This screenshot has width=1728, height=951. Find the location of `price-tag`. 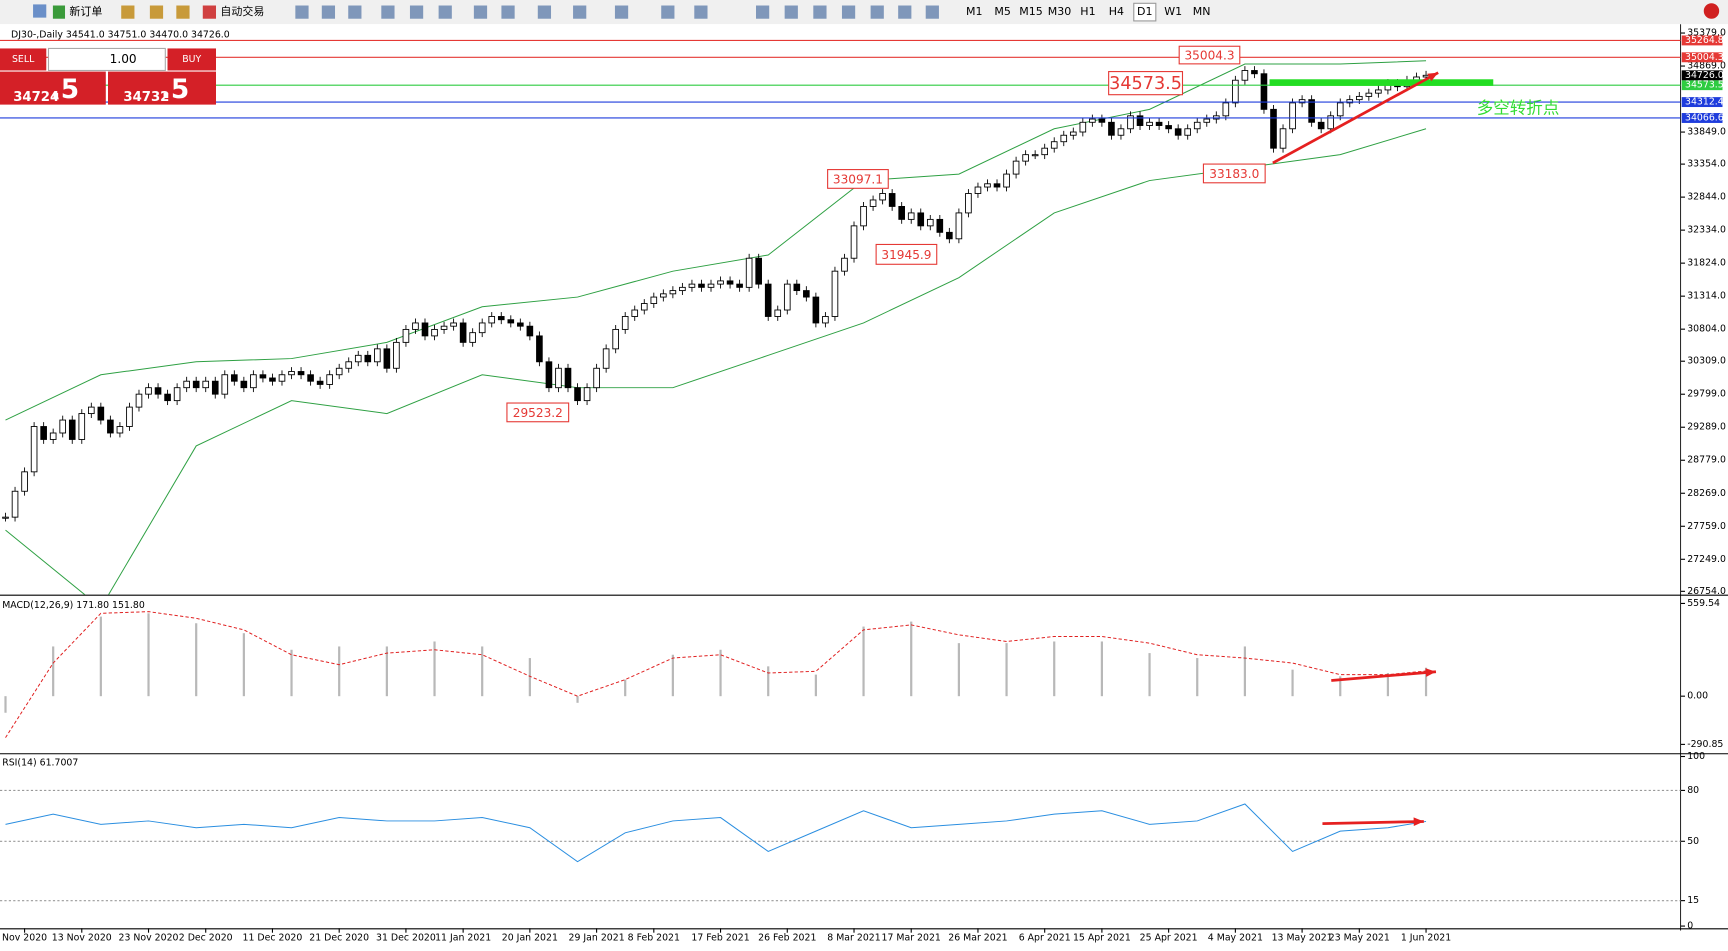

price-tag is located at coordinates (1702, 75).